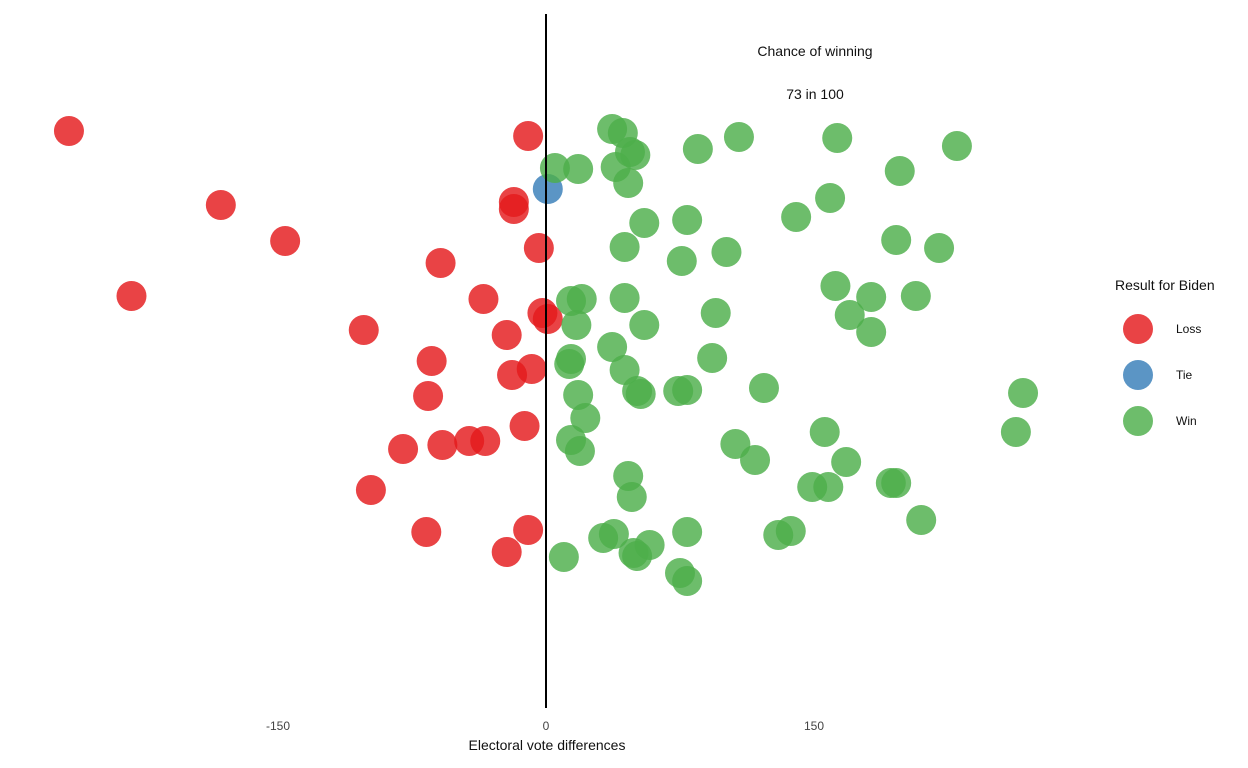 The width and height of the screenshot is (1248, 768). What do you see at coordinates (1138, 421) in the screenshot?
I see `legend-key-win` at bounding box center [1138, 421].